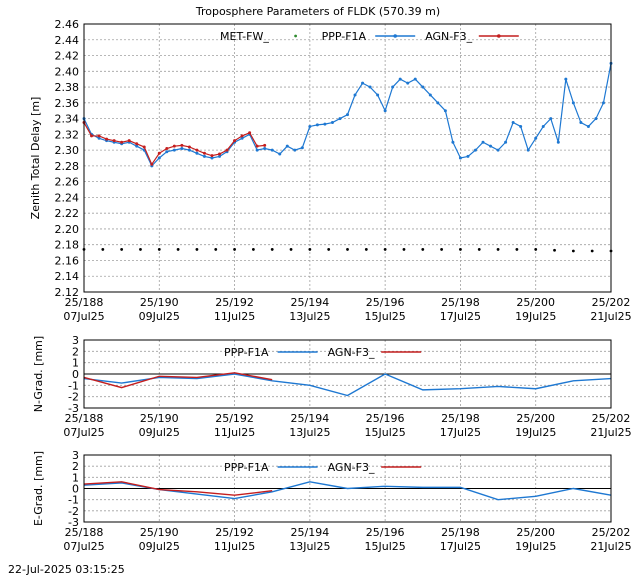 This screenshot has height=576, width=640. What do you see at coordinates (67, 87) in the screenshot?
I see `ztd-y-tick-label: 2.38` at bounding box center [67, 87].